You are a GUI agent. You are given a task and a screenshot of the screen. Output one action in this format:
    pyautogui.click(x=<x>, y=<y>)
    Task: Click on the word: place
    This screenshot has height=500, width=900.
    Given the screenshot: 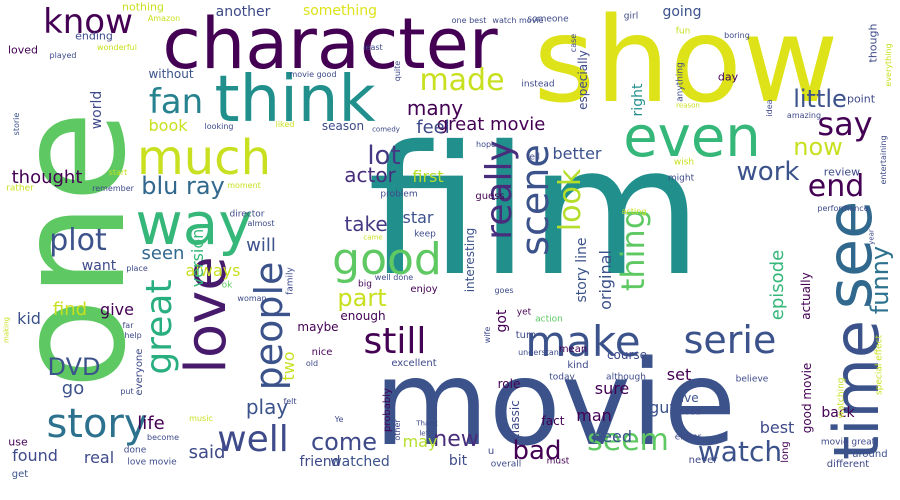 What is the action you would take?
    pyautogui.click(x=137, y=268)
    